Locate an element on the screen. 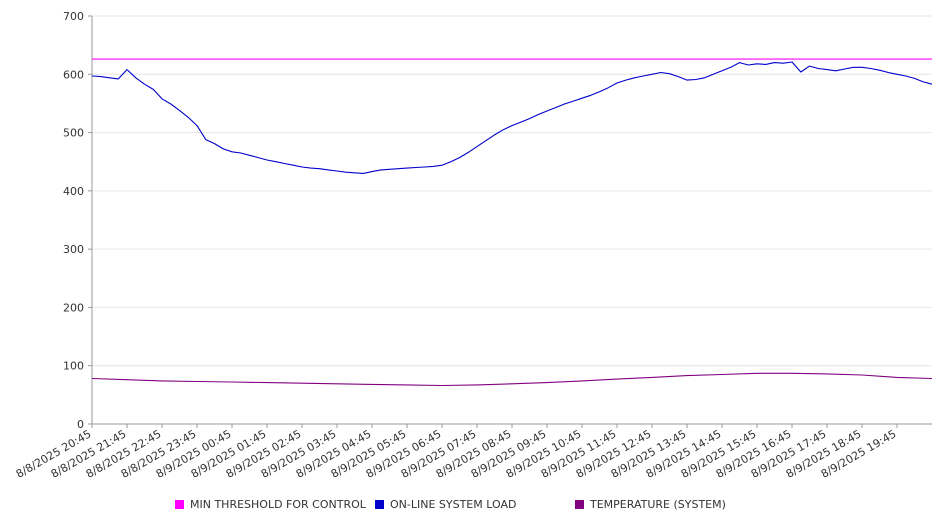  y-tick-label: 500 is located at coordinates (73, 133).